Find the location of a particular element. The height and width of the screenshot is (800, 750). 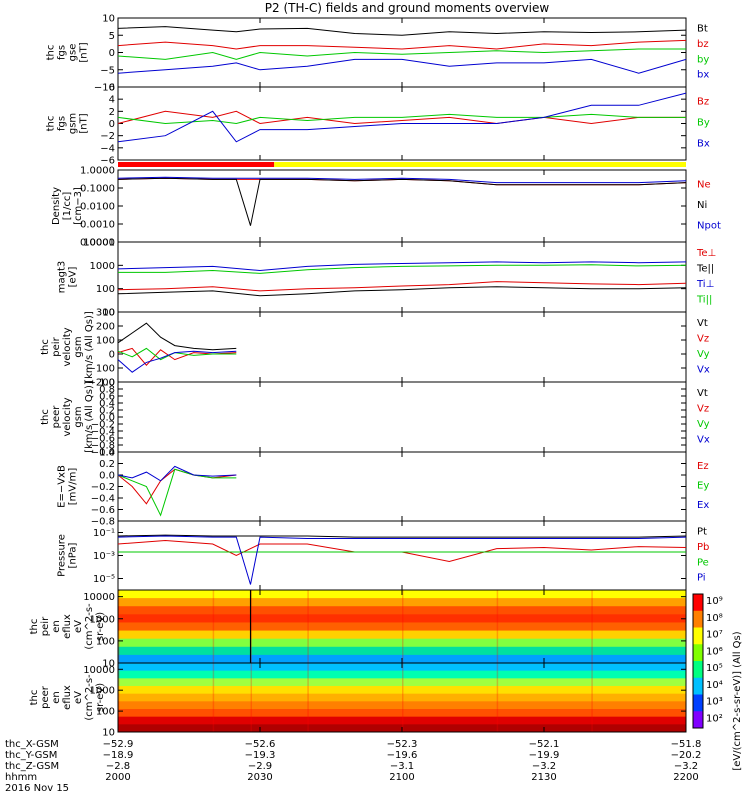

y-tick-label: −2 is located at coordinates (107, 136).